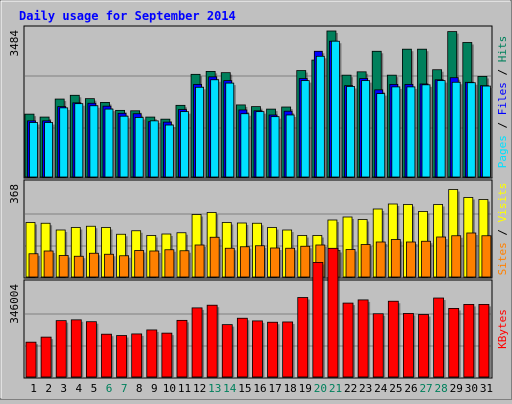 Image resolution: width=512 pixels, height=404 pixels. Describe the element at coordinates (139, 388) in the screenshot. I see `x-tick-label: 8` at that location.